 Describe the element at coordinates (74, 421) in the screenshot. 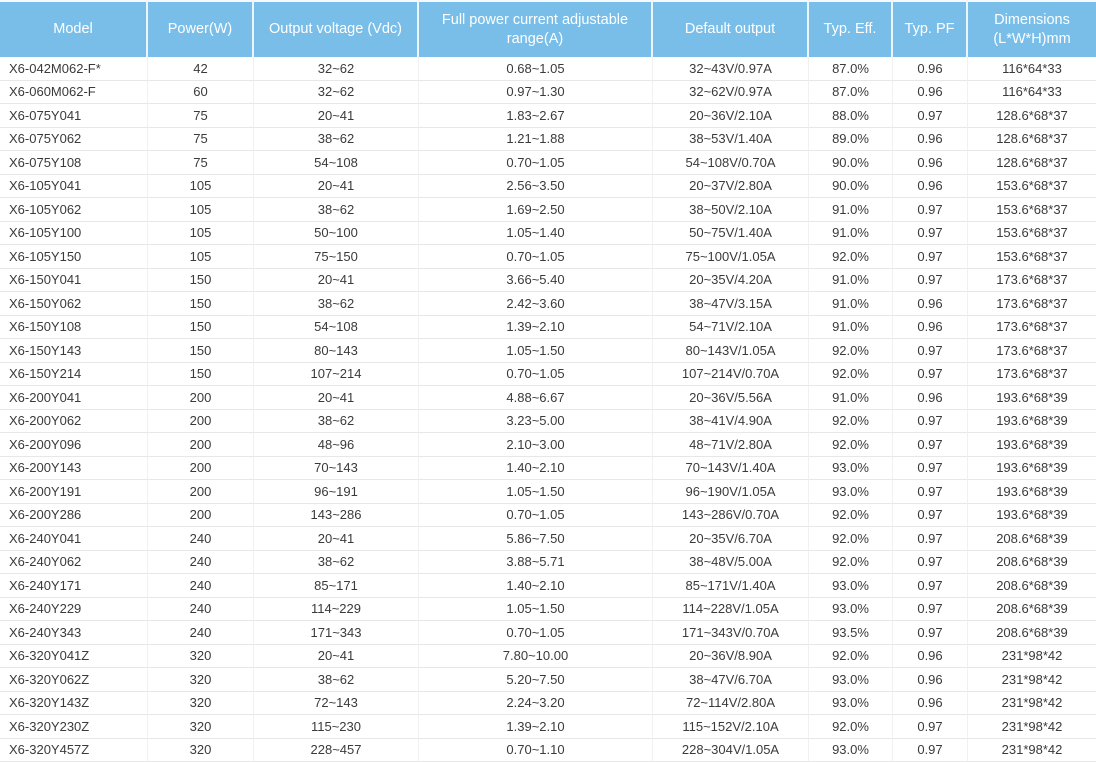

I see `cell-model: X6-200Y062` at that location.